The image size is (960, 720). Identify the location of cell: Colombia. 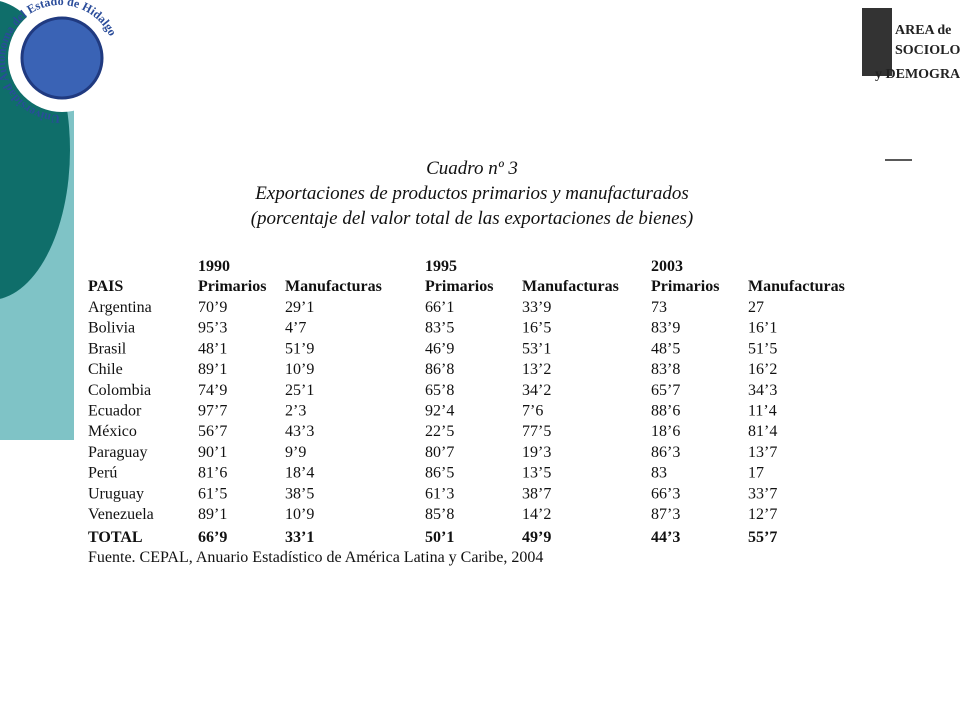
(119, 390).